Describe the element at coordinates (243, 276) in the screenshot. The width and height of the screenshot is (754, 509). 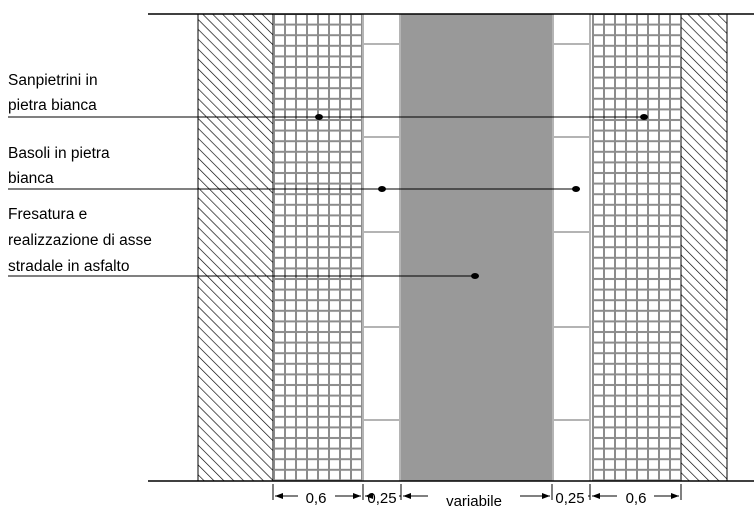
I see `leader-fresatura` at that location.